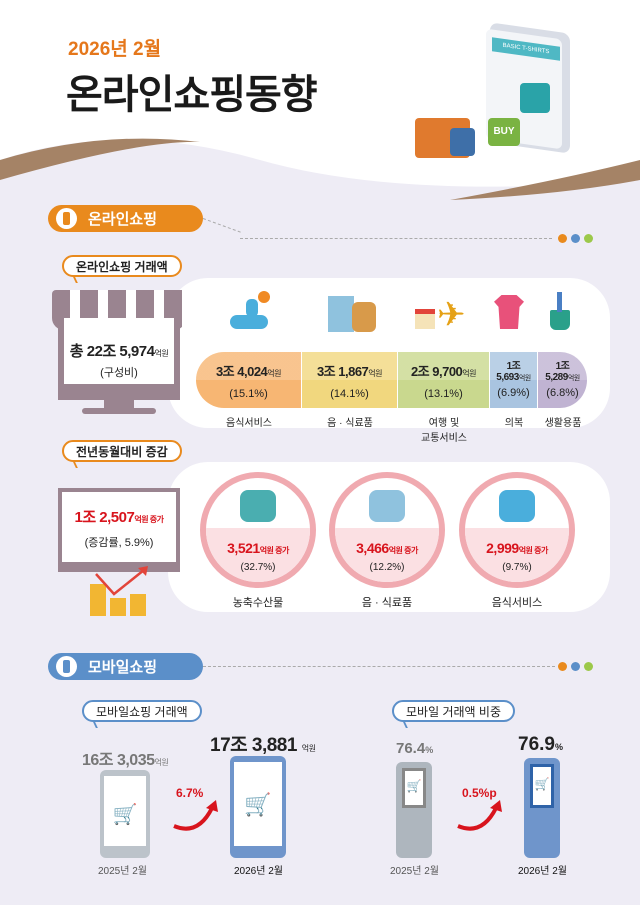 The image size is (640, 905). Describe the element at coordinates (119, 543) in the screenshot. I see `yoy-rate: (증감률, 5.9%)` at that location.